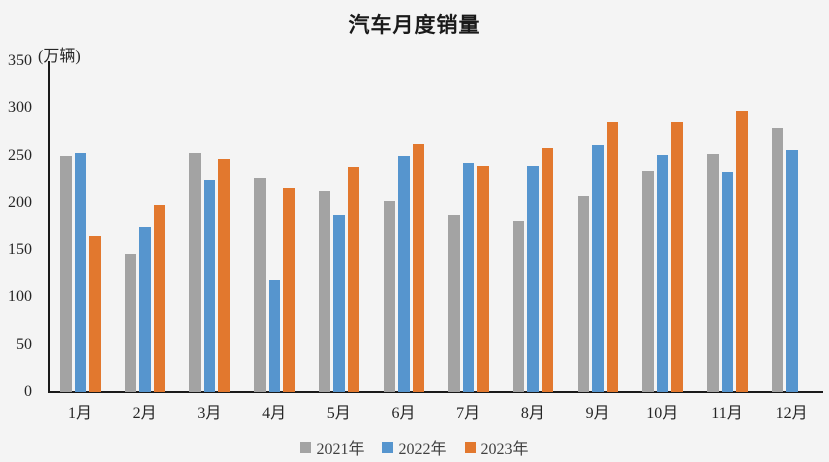  I want to click on legend-label: 2023年, so click(504, 449).